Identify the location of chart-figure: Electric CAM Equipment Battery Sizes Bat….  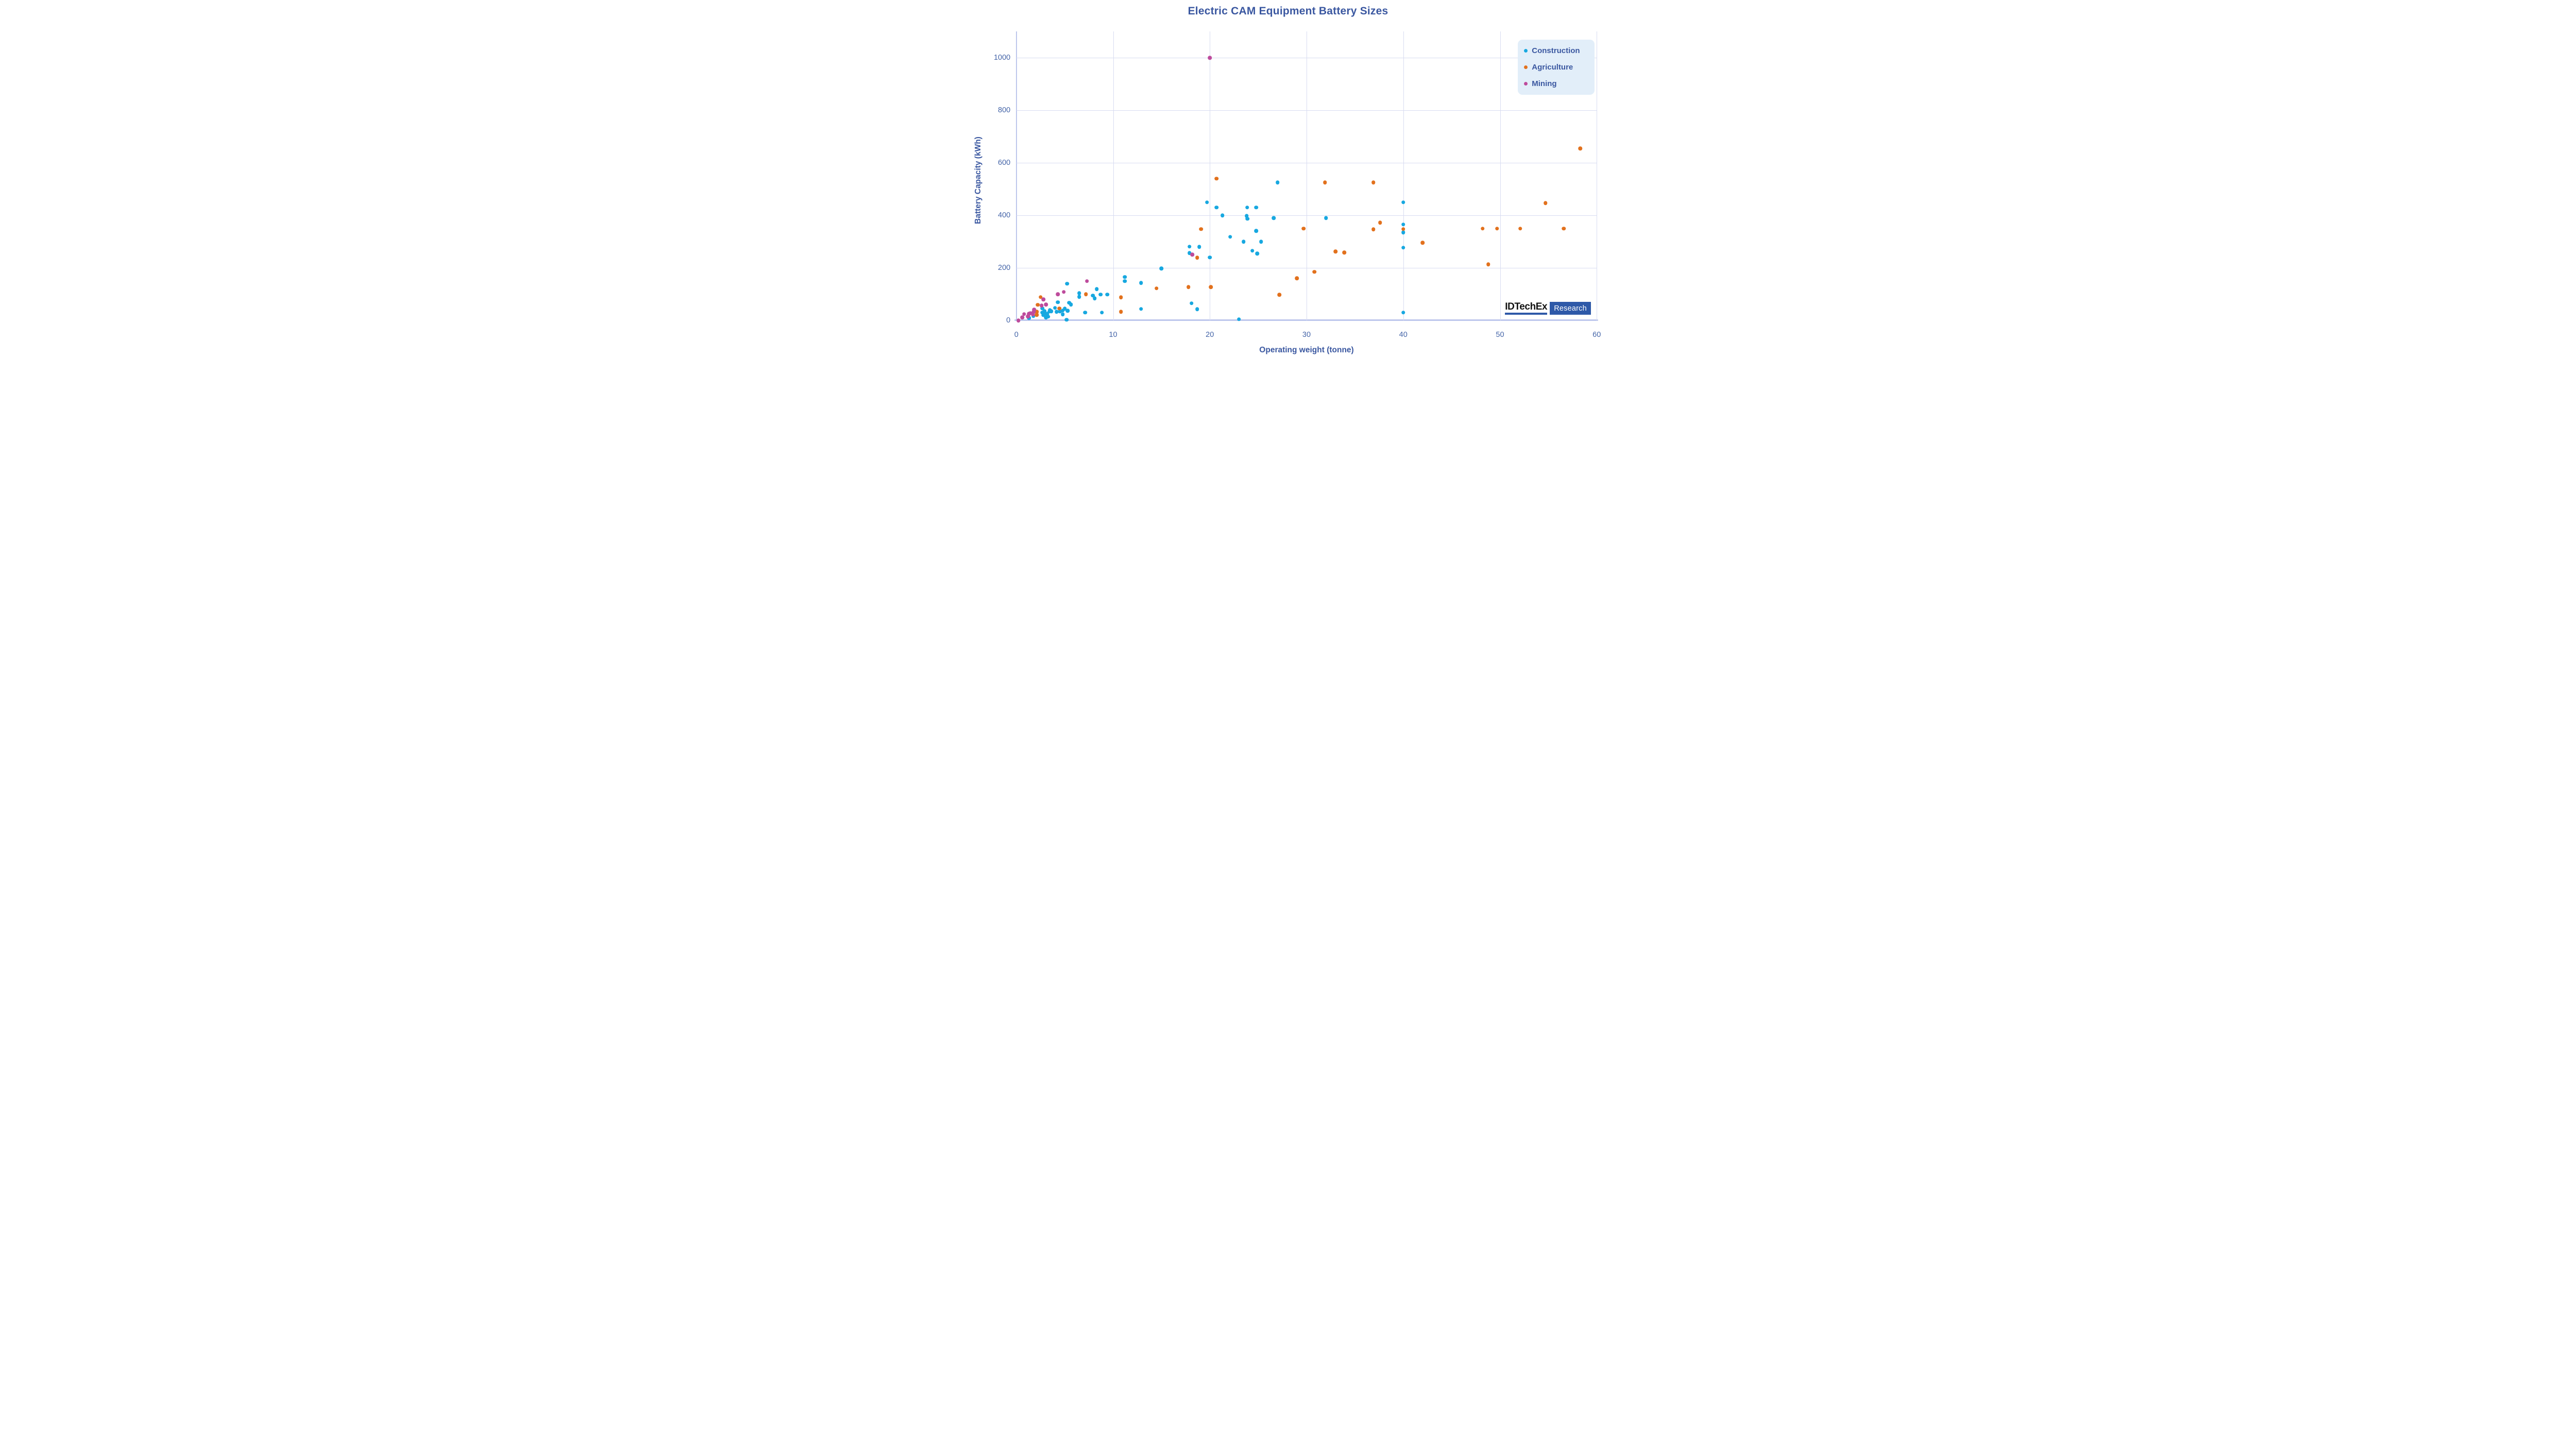
(1288, 181).